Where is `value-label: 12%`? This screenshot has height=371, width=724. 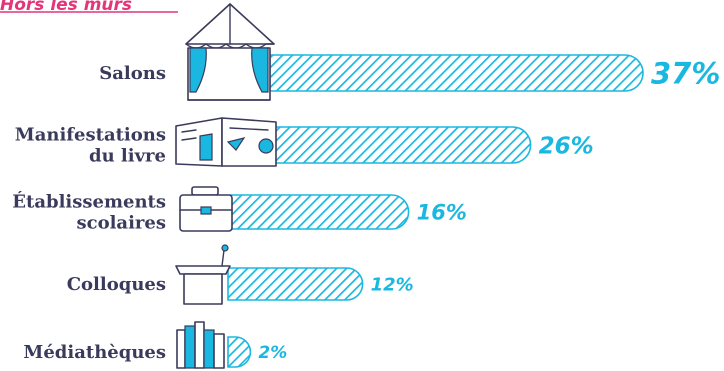 value-label: 12% is located at coordinates (392, 284).